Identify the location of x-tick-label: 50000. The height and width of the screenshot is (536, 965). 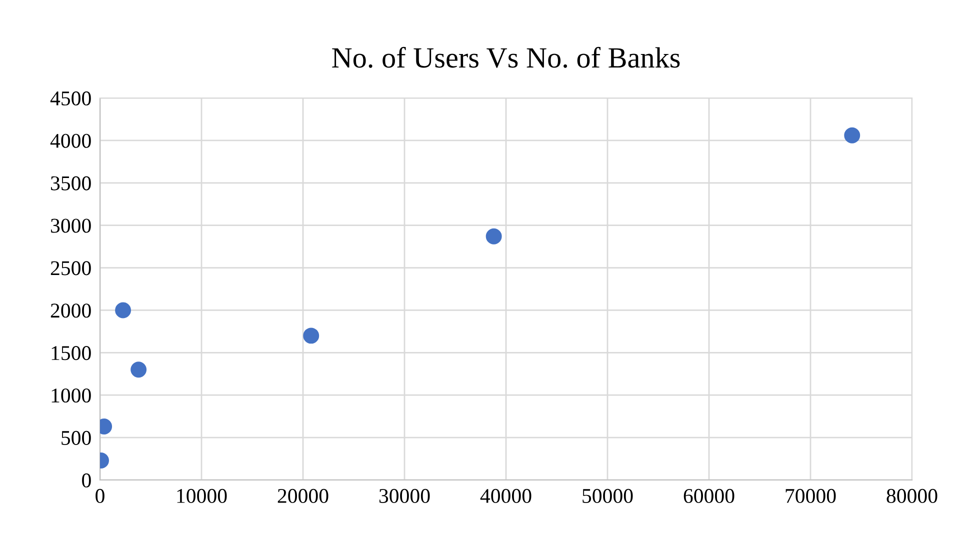
(607, 495).